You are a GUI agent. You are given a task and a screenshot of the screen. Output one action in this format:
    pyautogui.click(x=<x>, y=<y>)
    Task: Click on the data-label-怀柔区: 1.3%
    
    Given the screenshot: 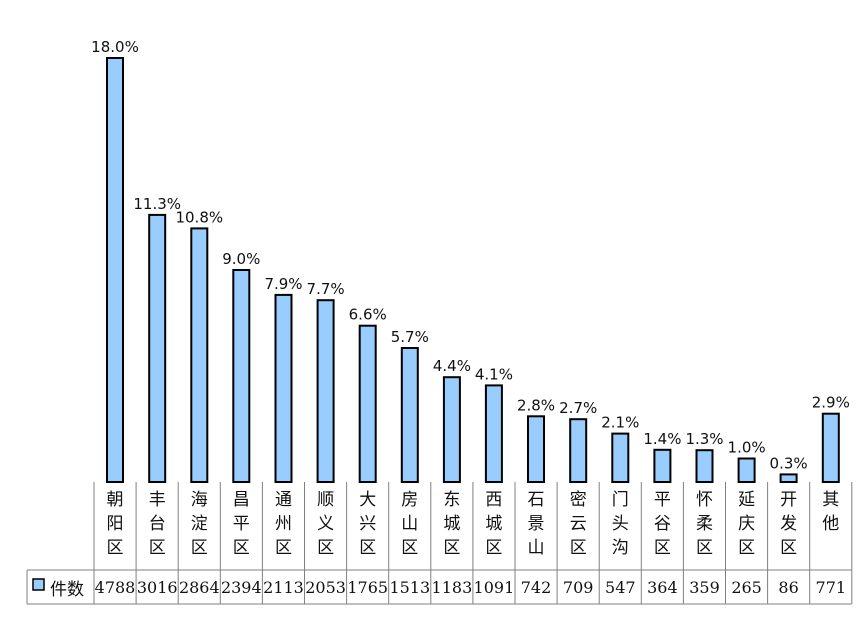 What is the action you would take?
    pyautogui.click(x=704, y=439)
    